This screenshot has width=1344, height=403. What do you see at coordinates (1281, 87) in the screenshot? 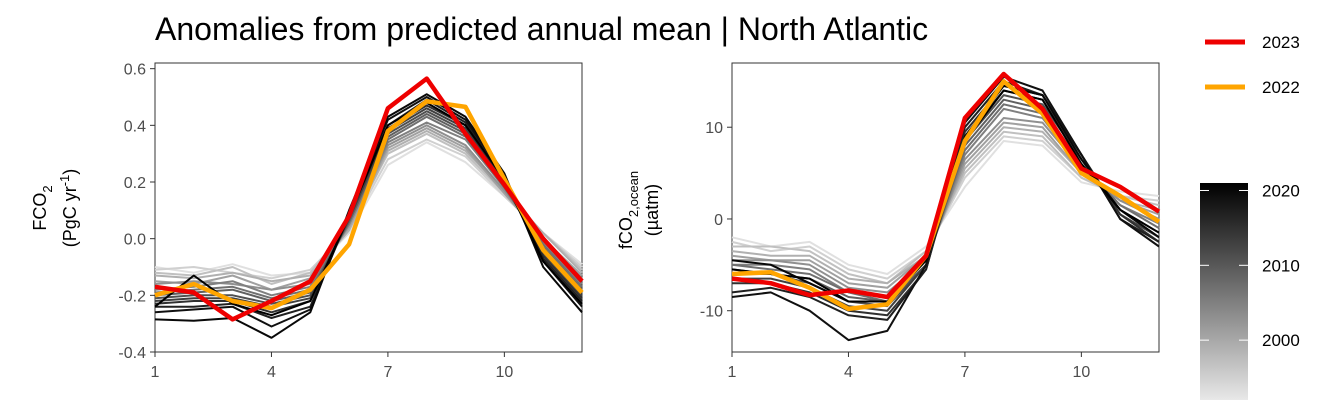
I see `legend-label-2022: 2022` at bounding box center [1281, 87].